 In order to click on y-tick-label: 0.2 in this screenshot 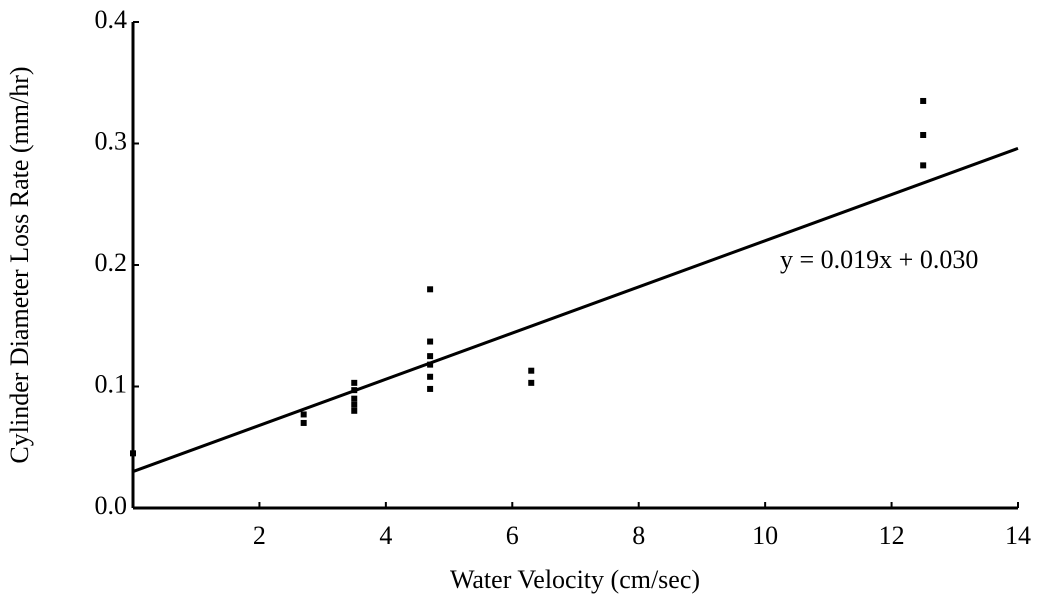, I will do `click(111, 262)`.